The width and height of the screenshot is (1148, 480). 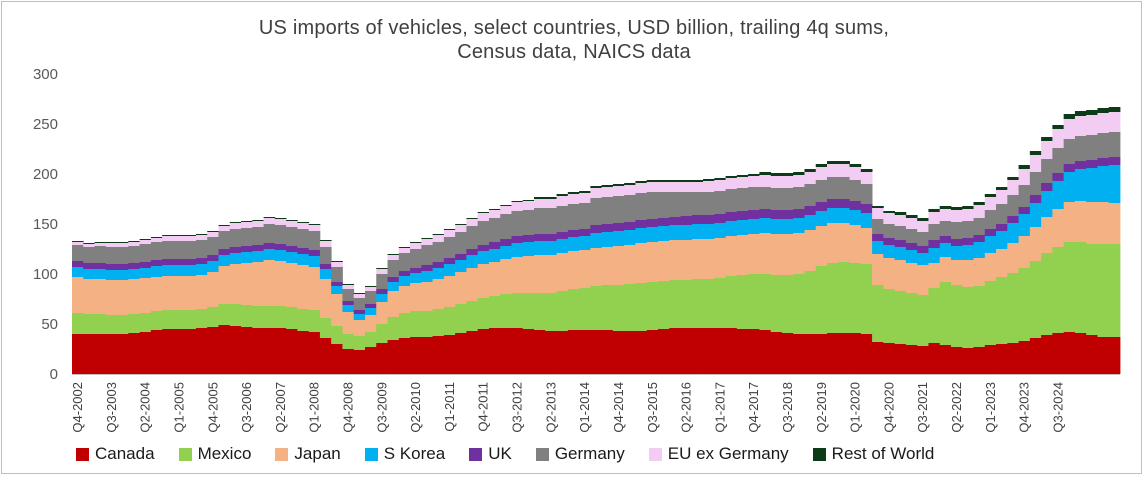 I want to click on y-tick-label: 250, so click(x=45, y=124).